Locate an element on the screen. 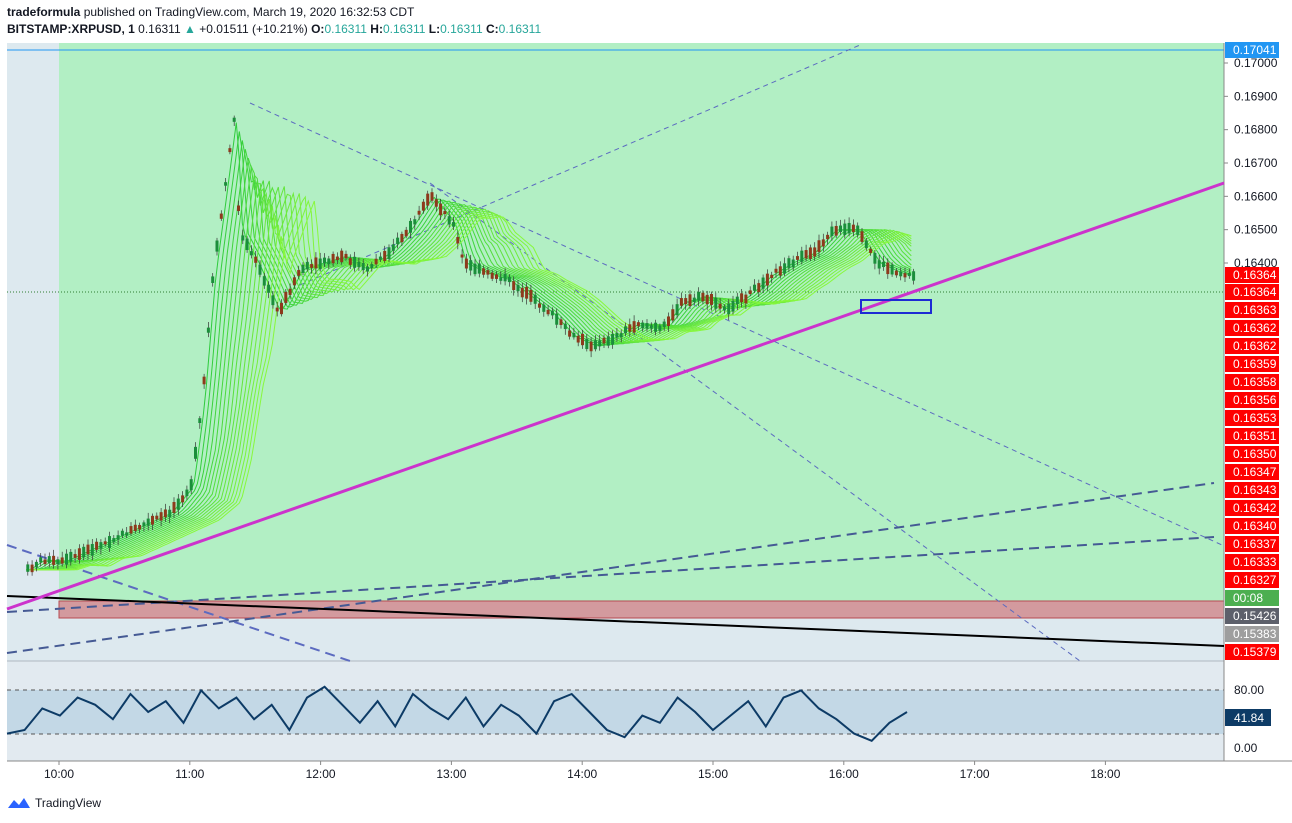 The height and width of the screenshot is (823, 1292). price-badge: 0.16359 is located at coordinates (1252, 364).